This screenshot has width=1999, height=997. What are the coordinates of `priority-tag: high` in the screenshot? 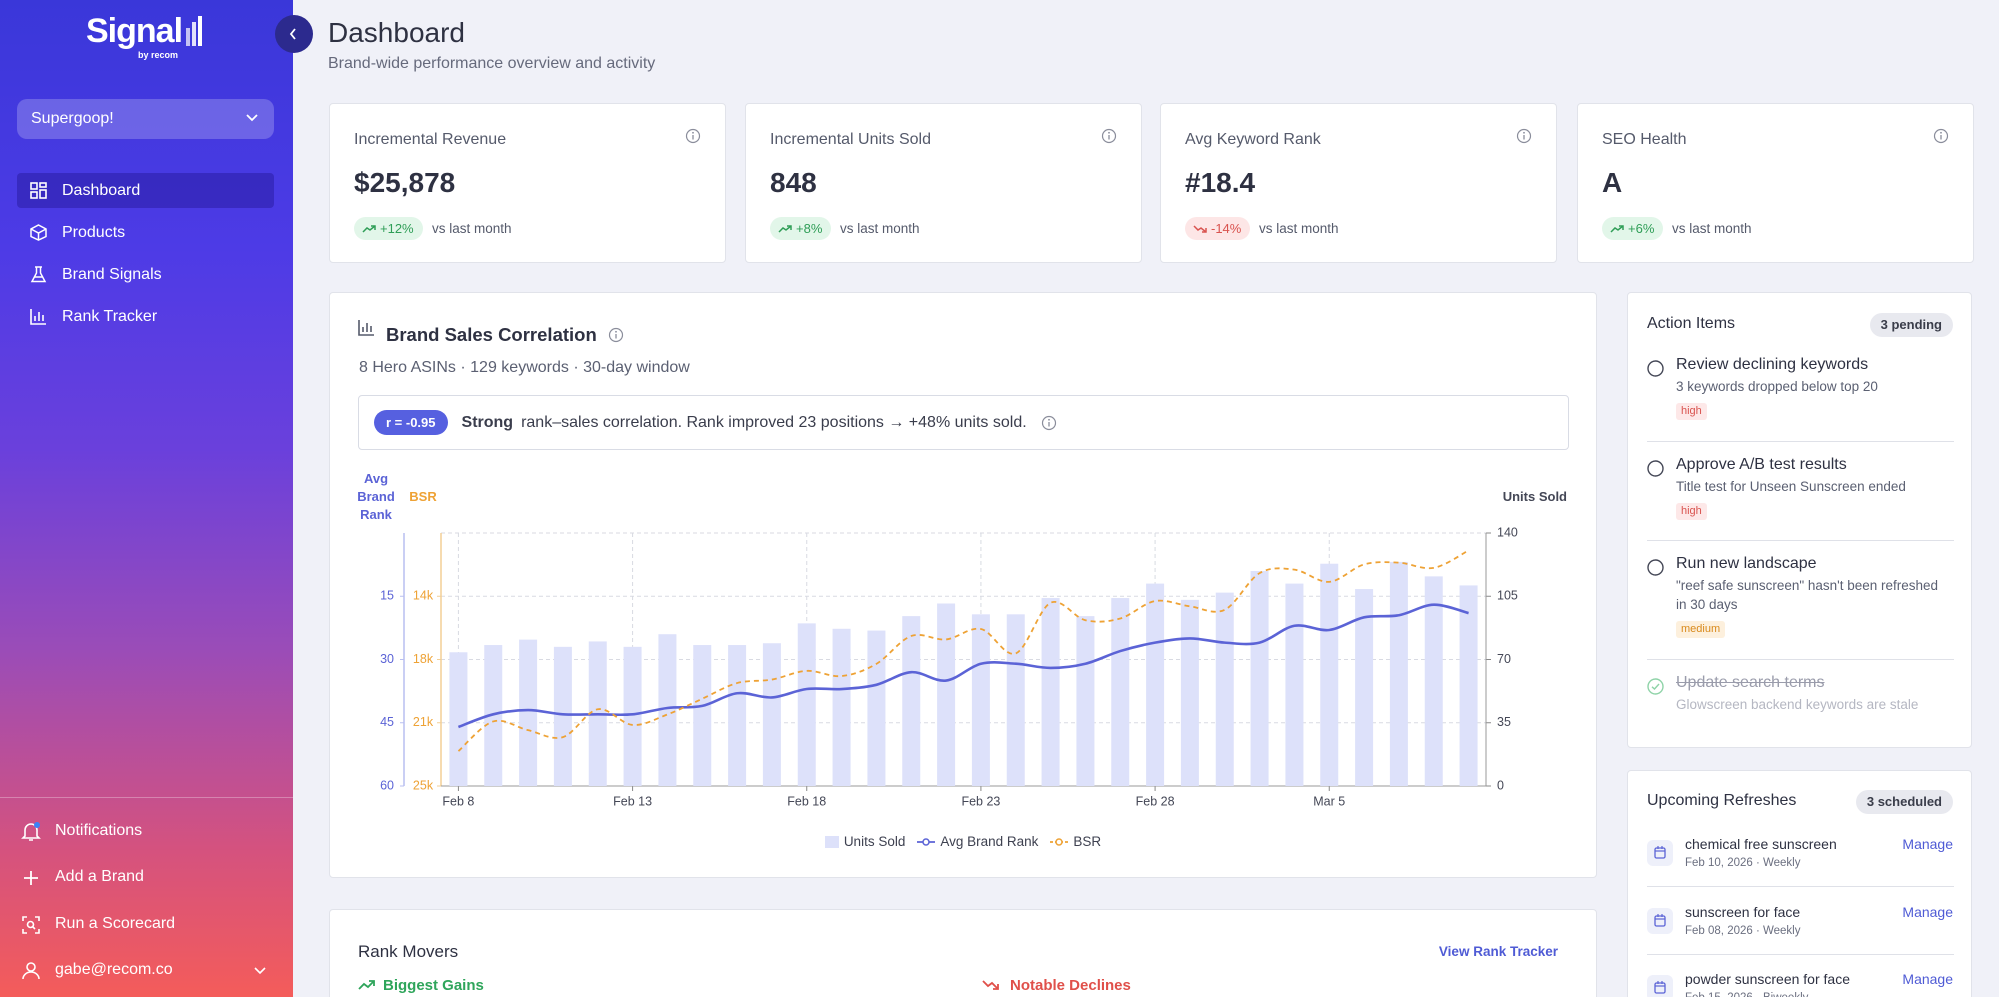 It's located at (1691, 511).